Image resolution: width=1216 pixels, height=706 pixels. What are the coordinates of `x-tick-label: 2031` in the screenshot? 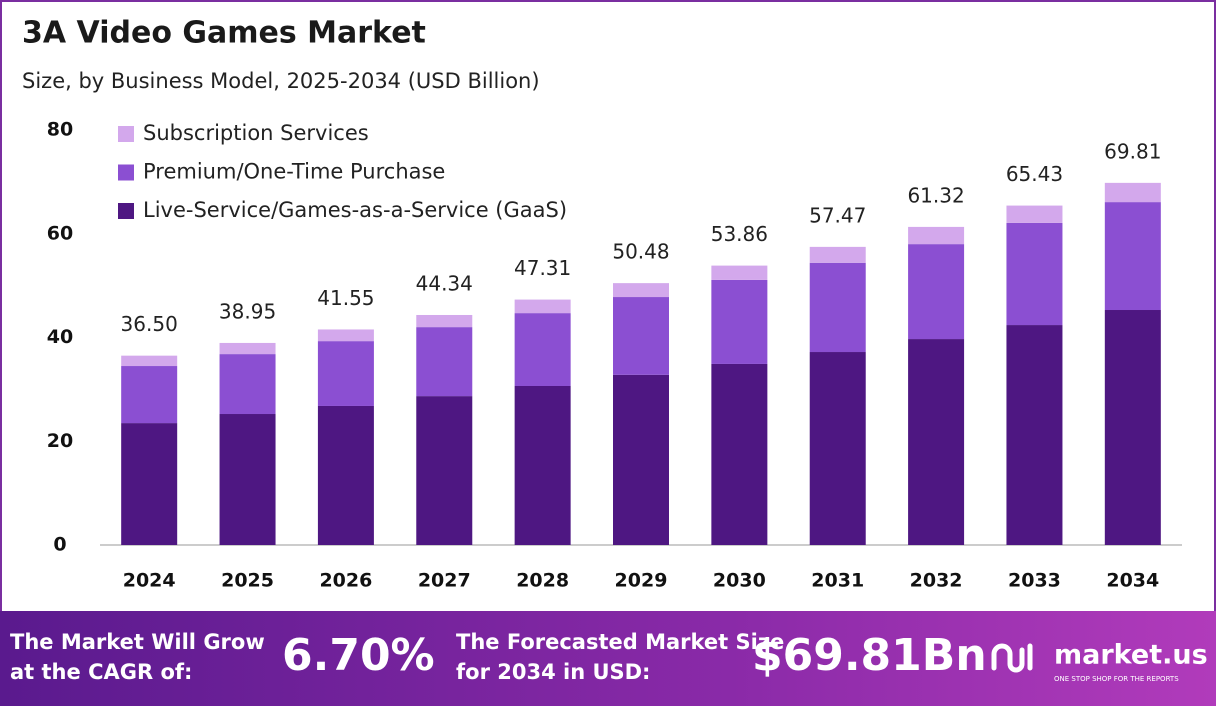 It's located at (837, 581).